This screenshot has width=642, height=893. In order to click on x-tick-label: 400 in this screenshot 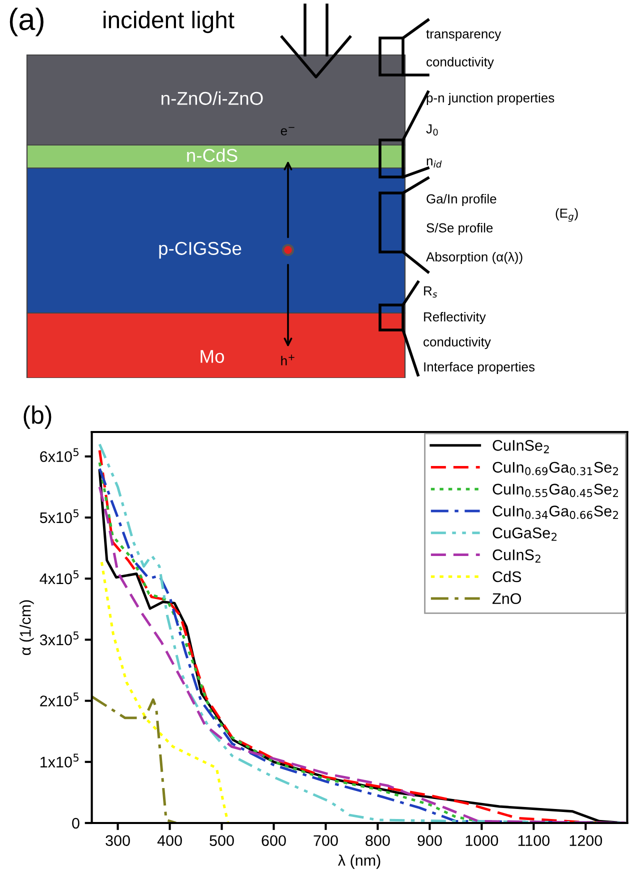, I will do `click(169, 840)`.